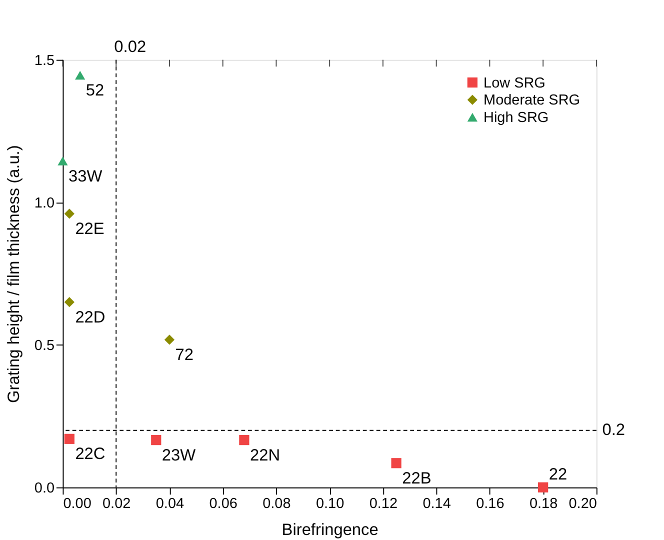 The width and height of the screenshot is (664, 540). I want to click on y-tick-label: 0.0, so click(44, 488).